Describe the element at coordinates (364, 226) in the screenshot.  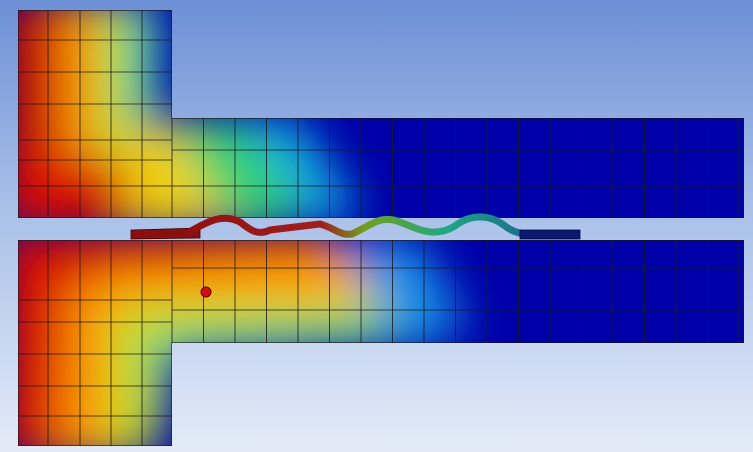
I see `strip-wave` at that location.